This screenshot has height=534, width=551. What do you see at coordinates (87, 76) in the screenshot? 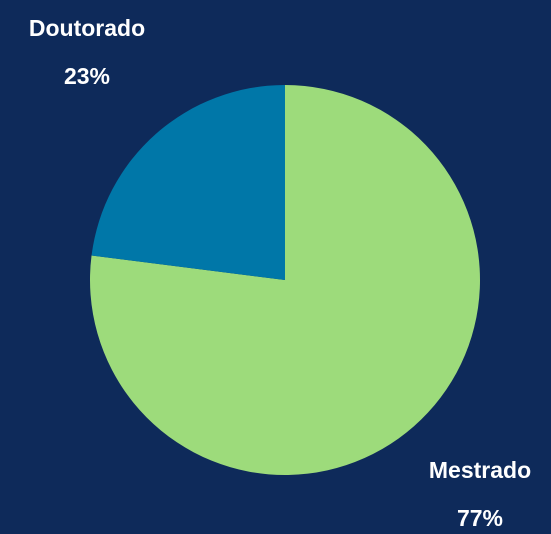
I see `value-label: 23%` at bounding box center [87, 76].